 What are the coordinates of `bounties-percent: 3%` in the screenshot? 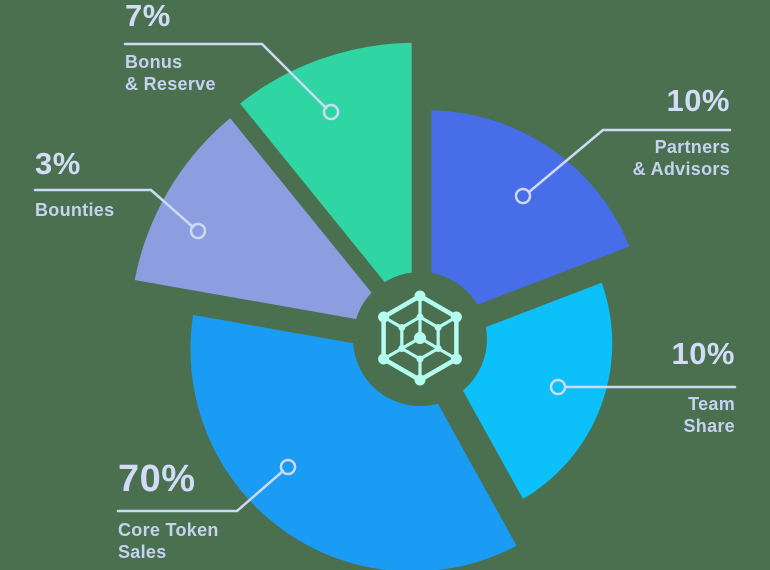 It's located at (58, 163).